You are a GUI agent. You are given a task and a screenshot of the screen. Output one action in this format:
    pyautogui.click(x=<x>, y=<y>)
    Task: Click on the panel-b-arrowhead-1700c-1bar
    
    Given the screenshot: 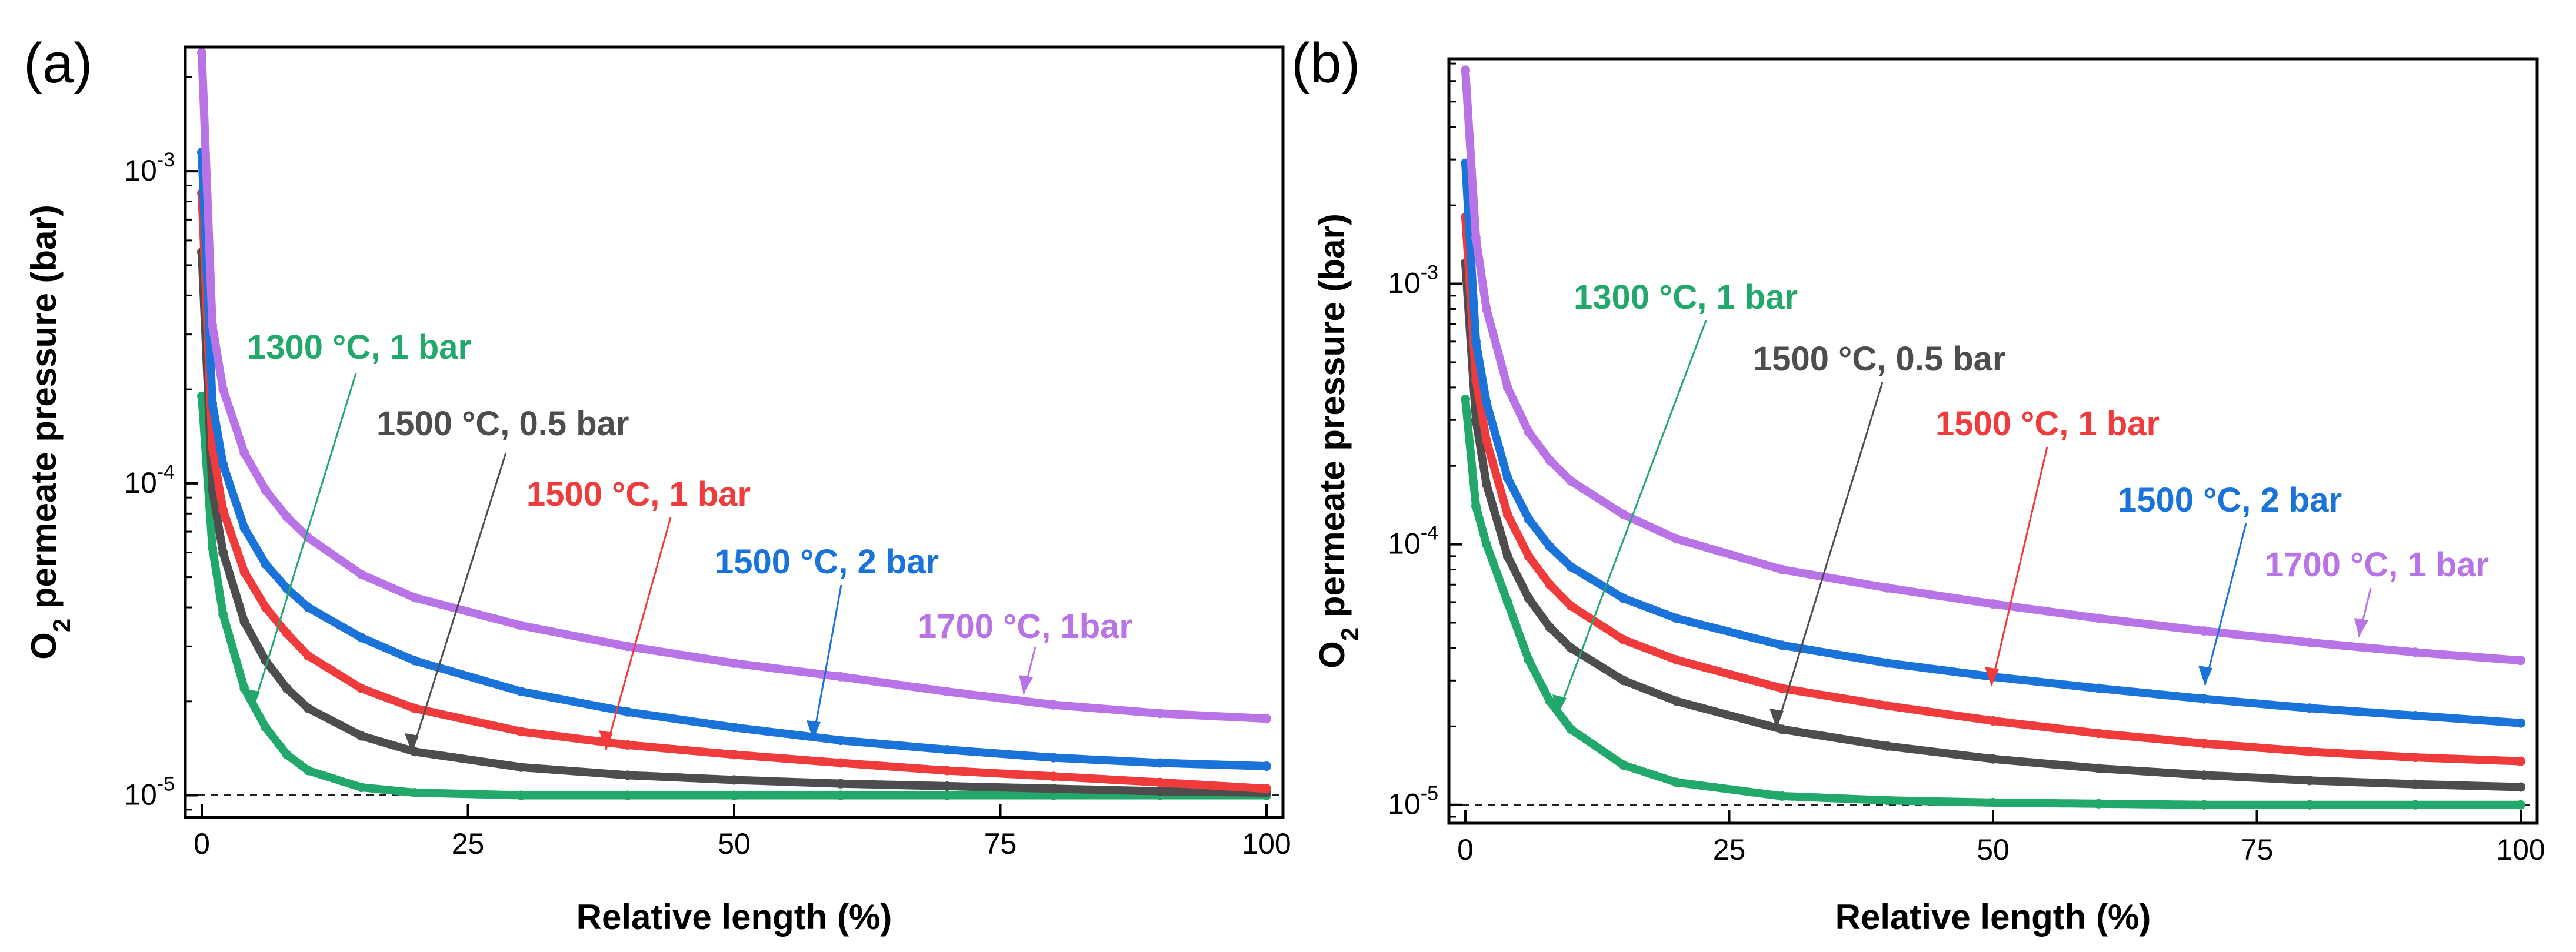 What is the action you would take?
    pyautogui.click(x=2361, y=627)
    